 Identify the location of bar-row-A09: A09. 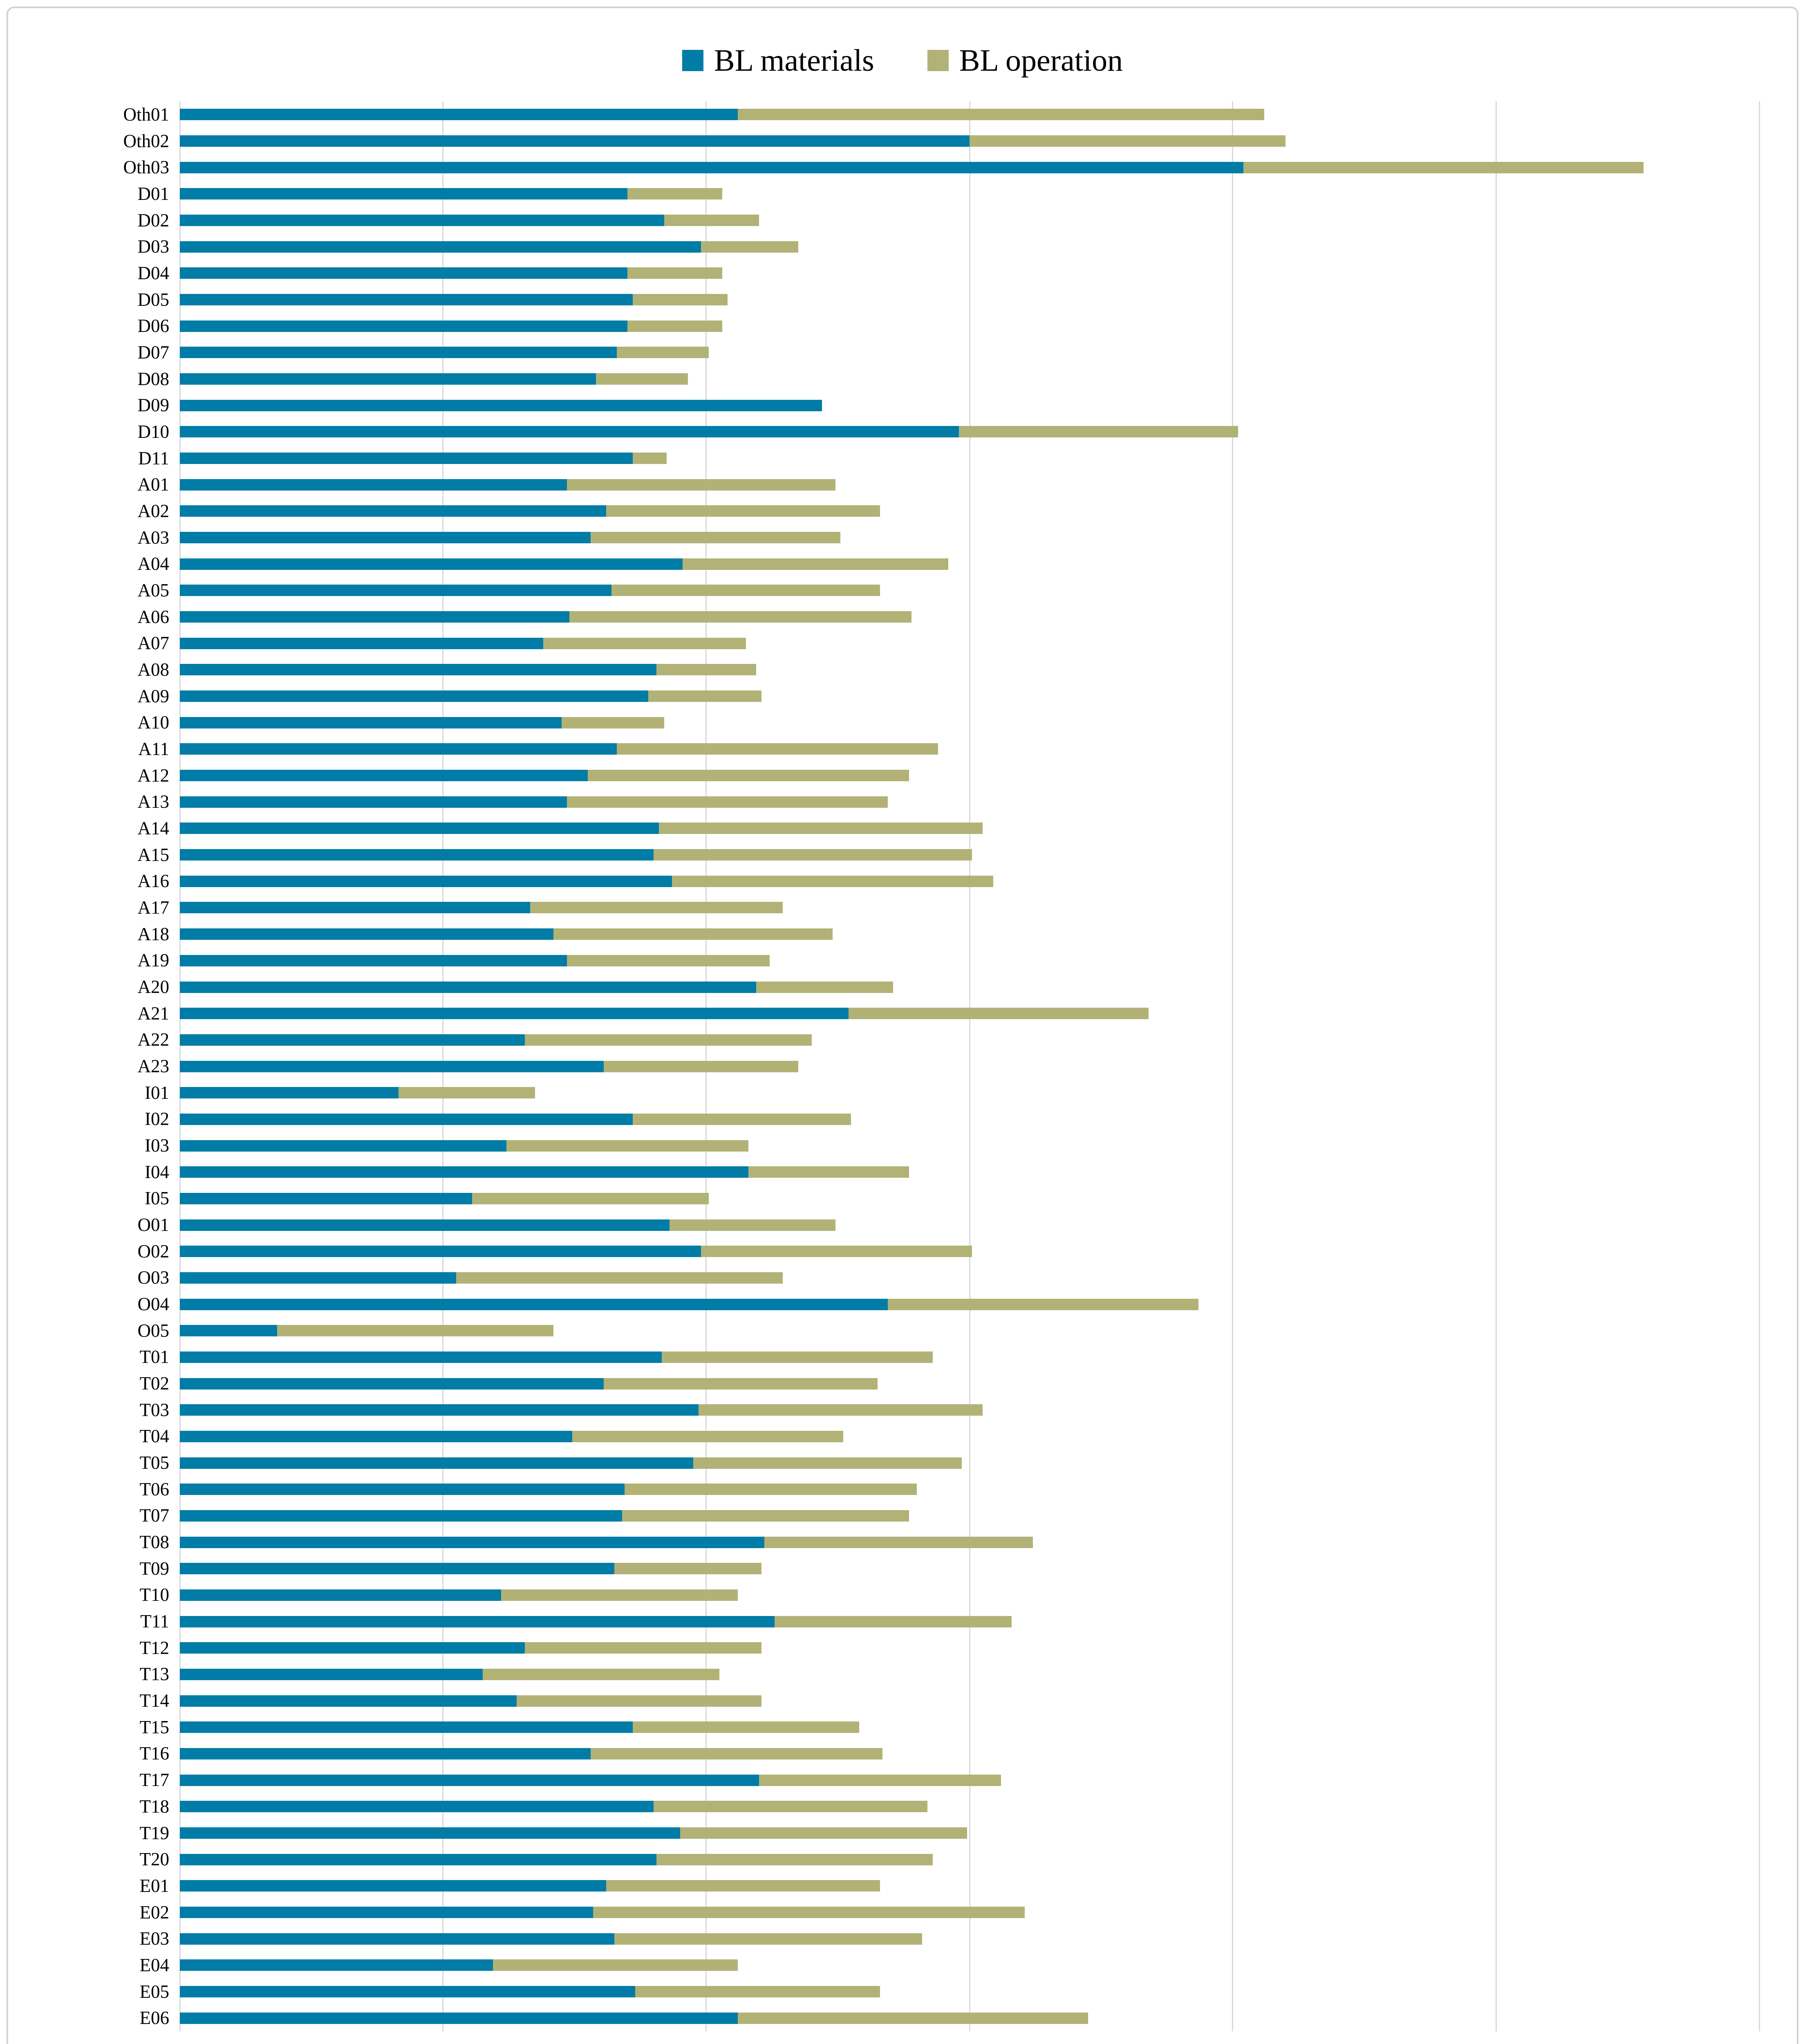
(948, 697).